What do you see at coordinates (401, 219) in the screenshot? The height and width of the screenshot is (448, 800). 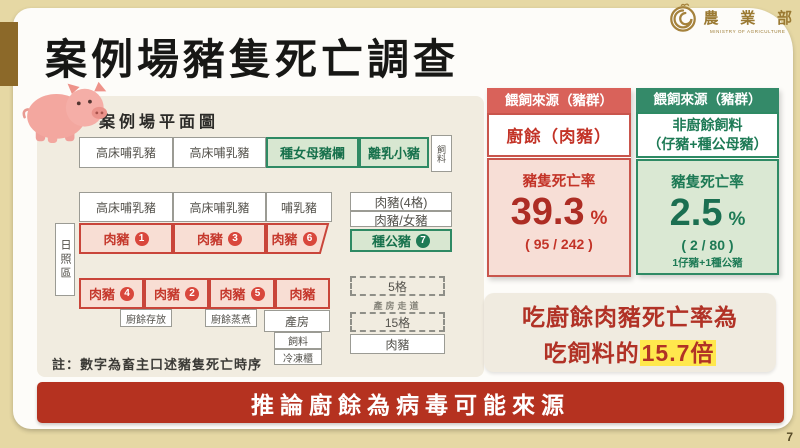 I see `plan-box-meatpig-gilts: 肉豬/女豬` at bounding box center [401, 219].